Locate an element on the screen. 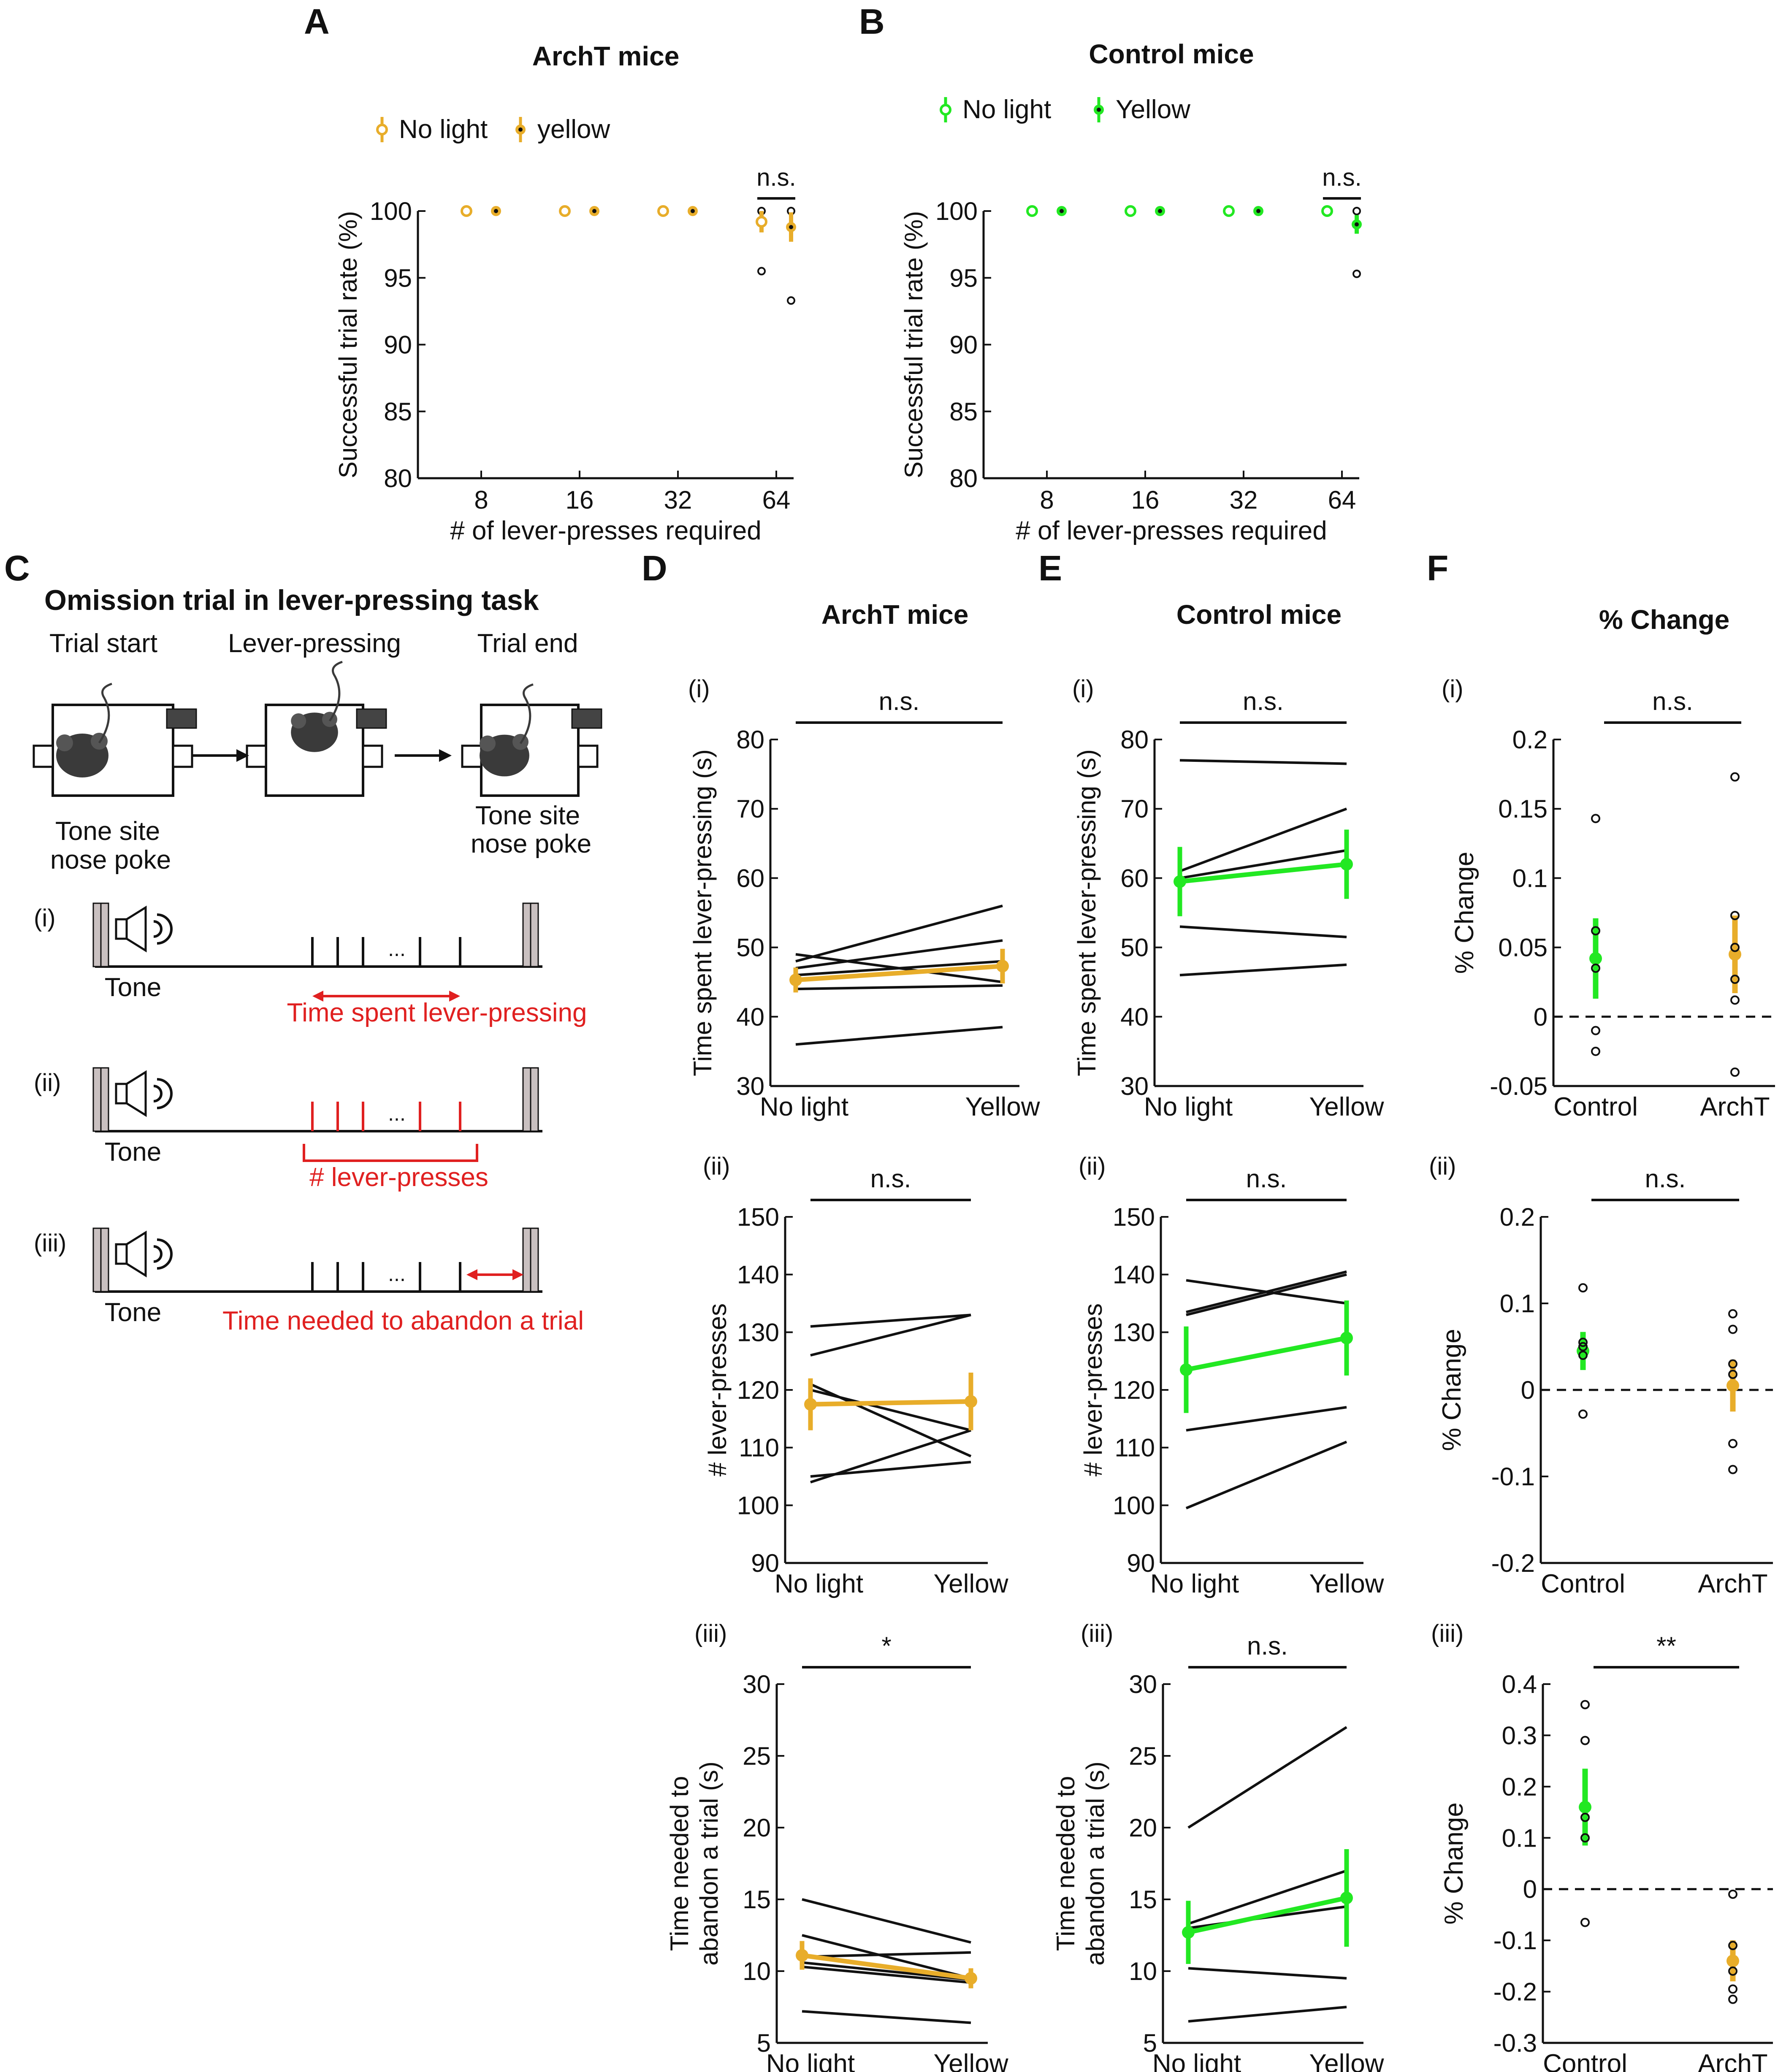 The width and height of the screenshot is (1778, 2072). chart-E-iii-ylabel: abandon a trial (s) is located at coordinates (1095, 1863).